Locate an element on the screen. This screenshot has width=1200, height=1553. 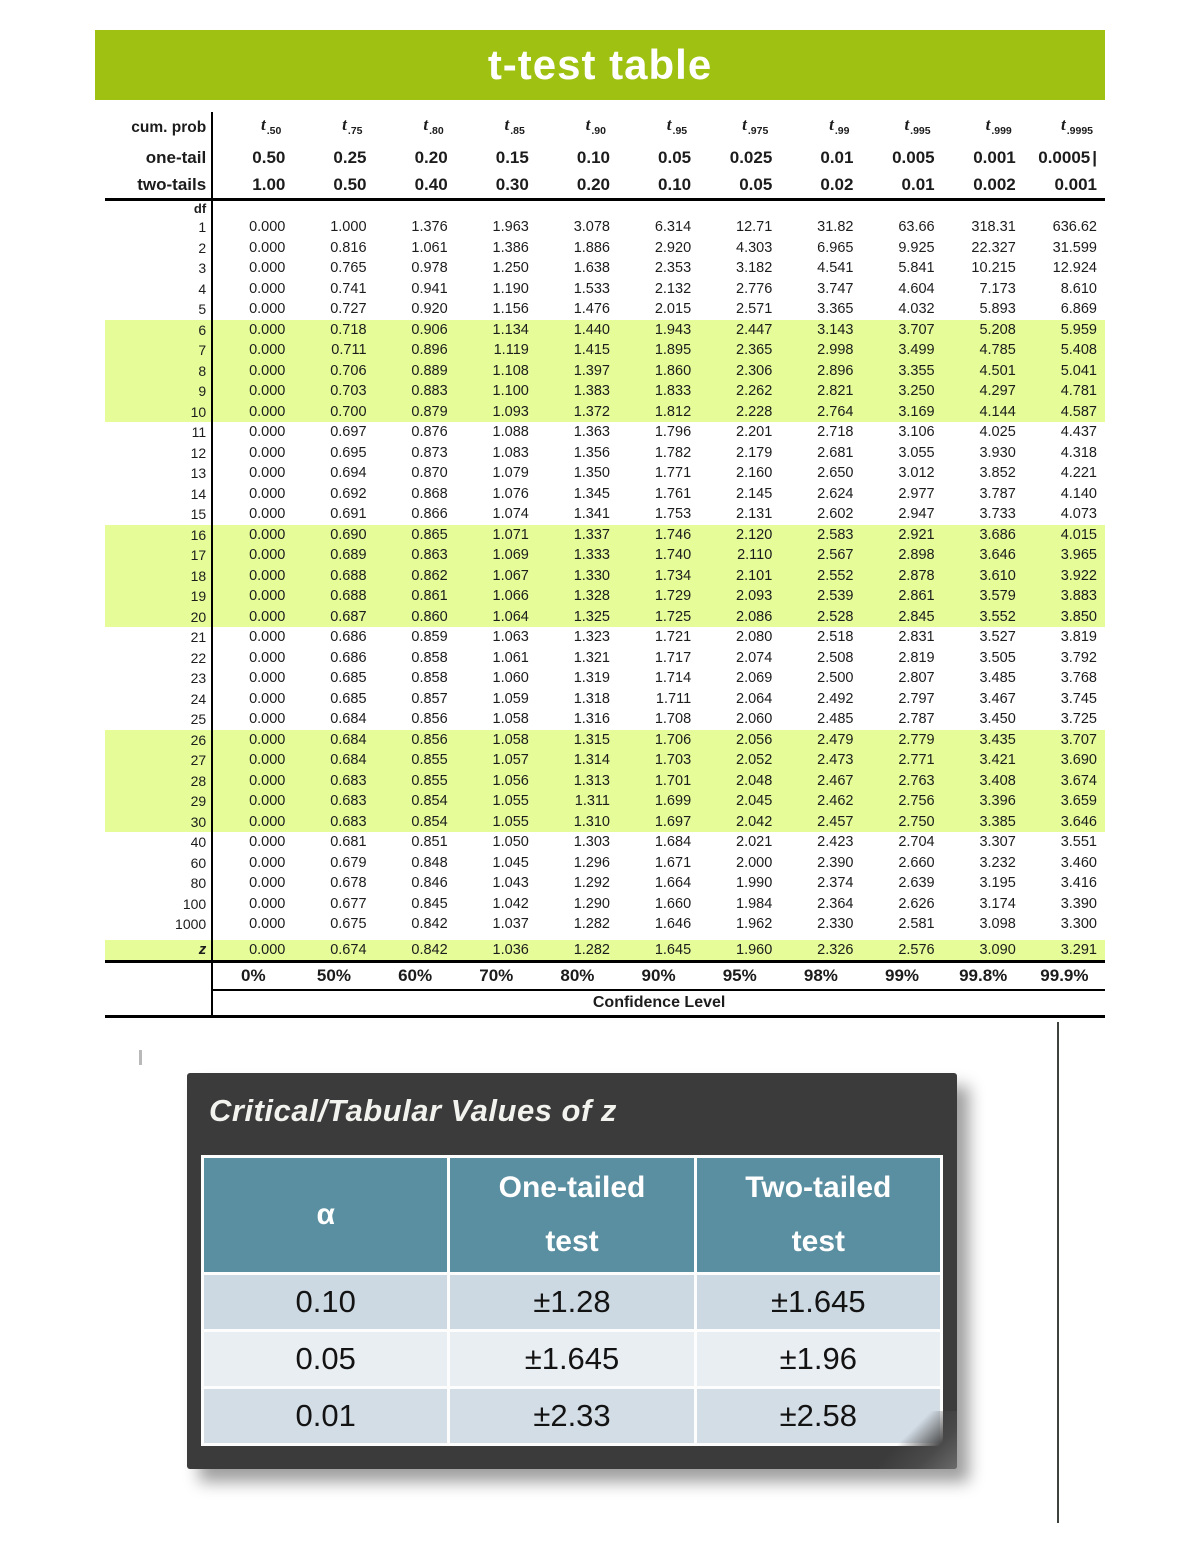
df-value: 80 is located at coordinates (159, 883).